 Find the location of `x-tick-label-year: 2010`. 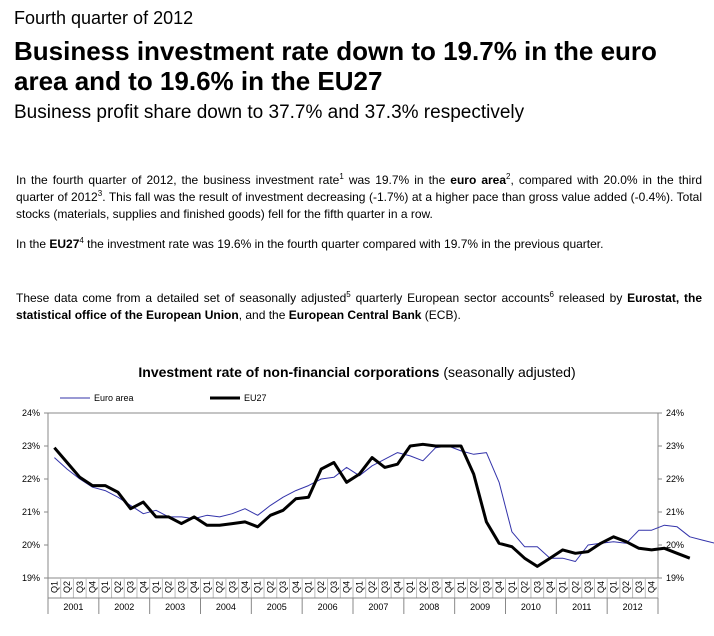

x-tick-label-year: 2010 is located at coordinates (531, 607).